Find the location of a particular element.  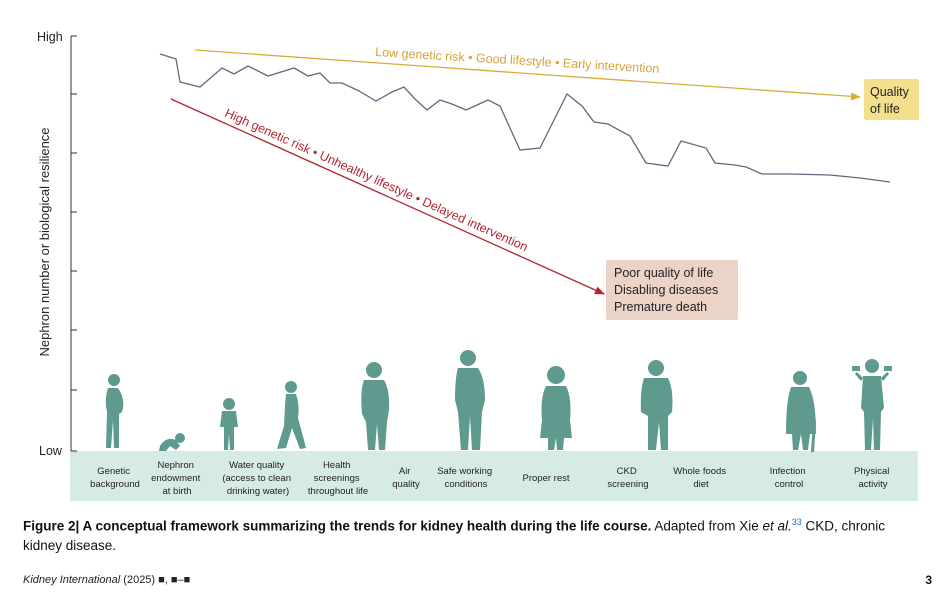

life-course-figures is located at coordinates (498, 401).